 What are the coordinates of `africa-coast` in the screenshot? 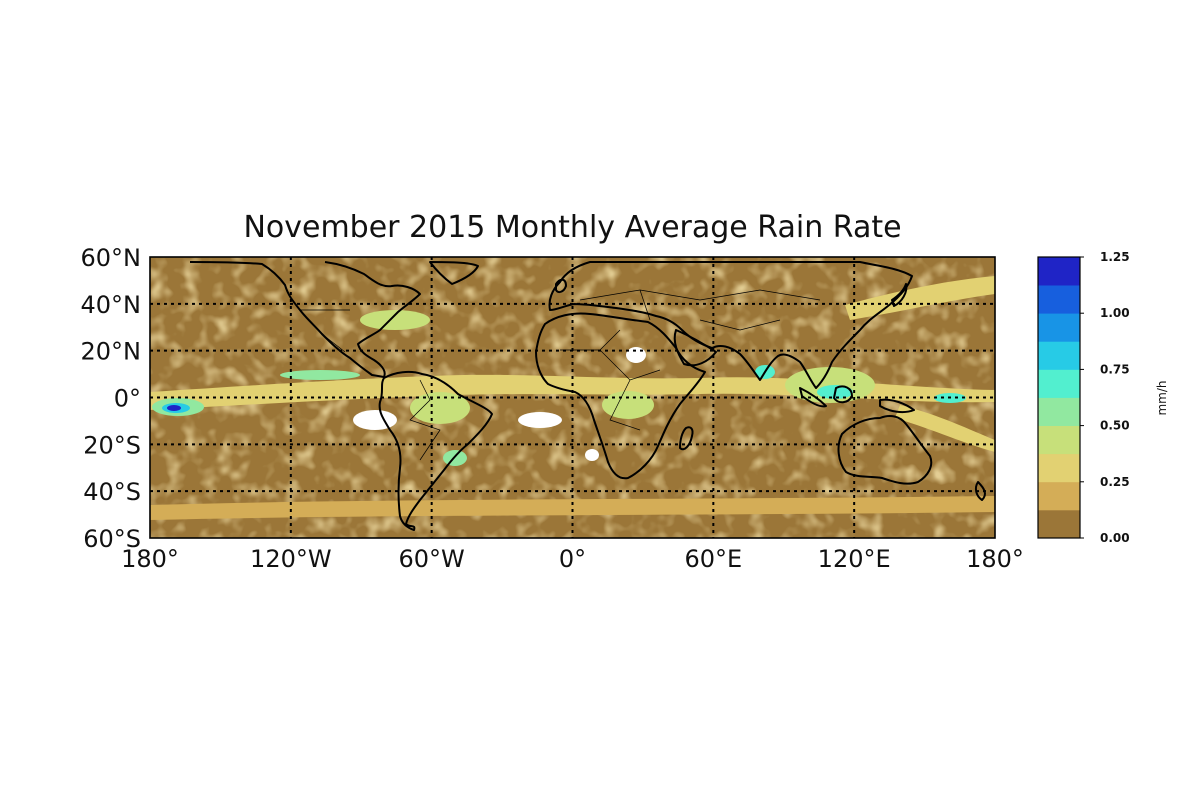 It's located at (620, 396).